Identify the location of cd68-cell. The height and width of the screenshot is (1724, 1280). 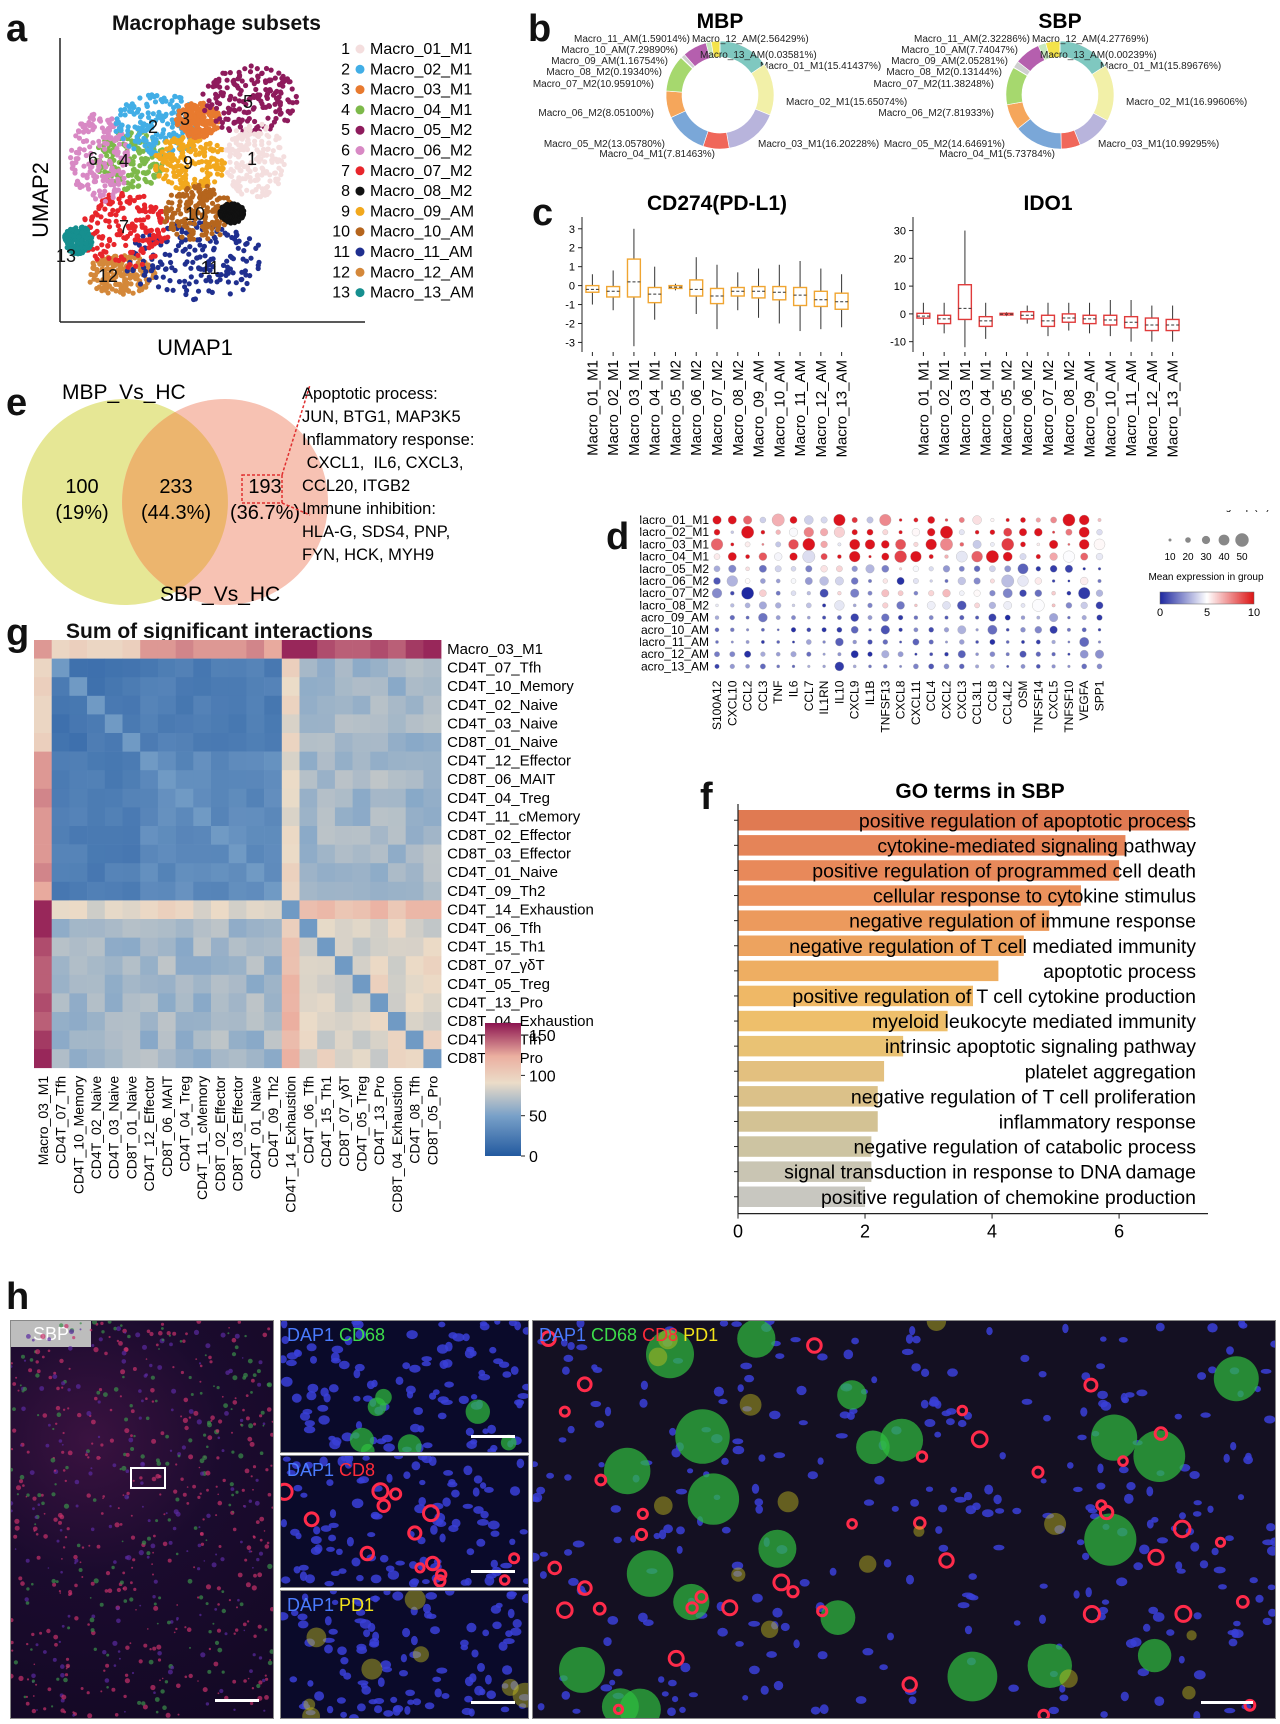
(477, 1411).